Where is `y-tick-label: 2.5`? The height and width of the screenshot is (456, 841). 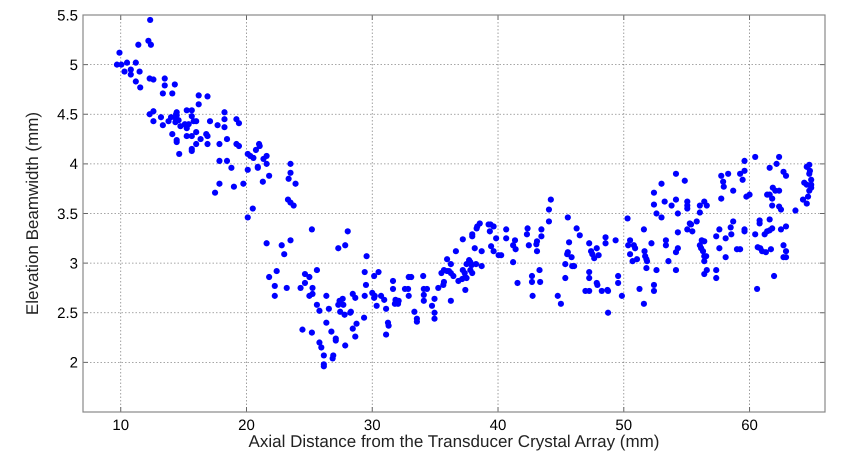 y-tick-label: 2.5 is located at coordinates (67, 313).